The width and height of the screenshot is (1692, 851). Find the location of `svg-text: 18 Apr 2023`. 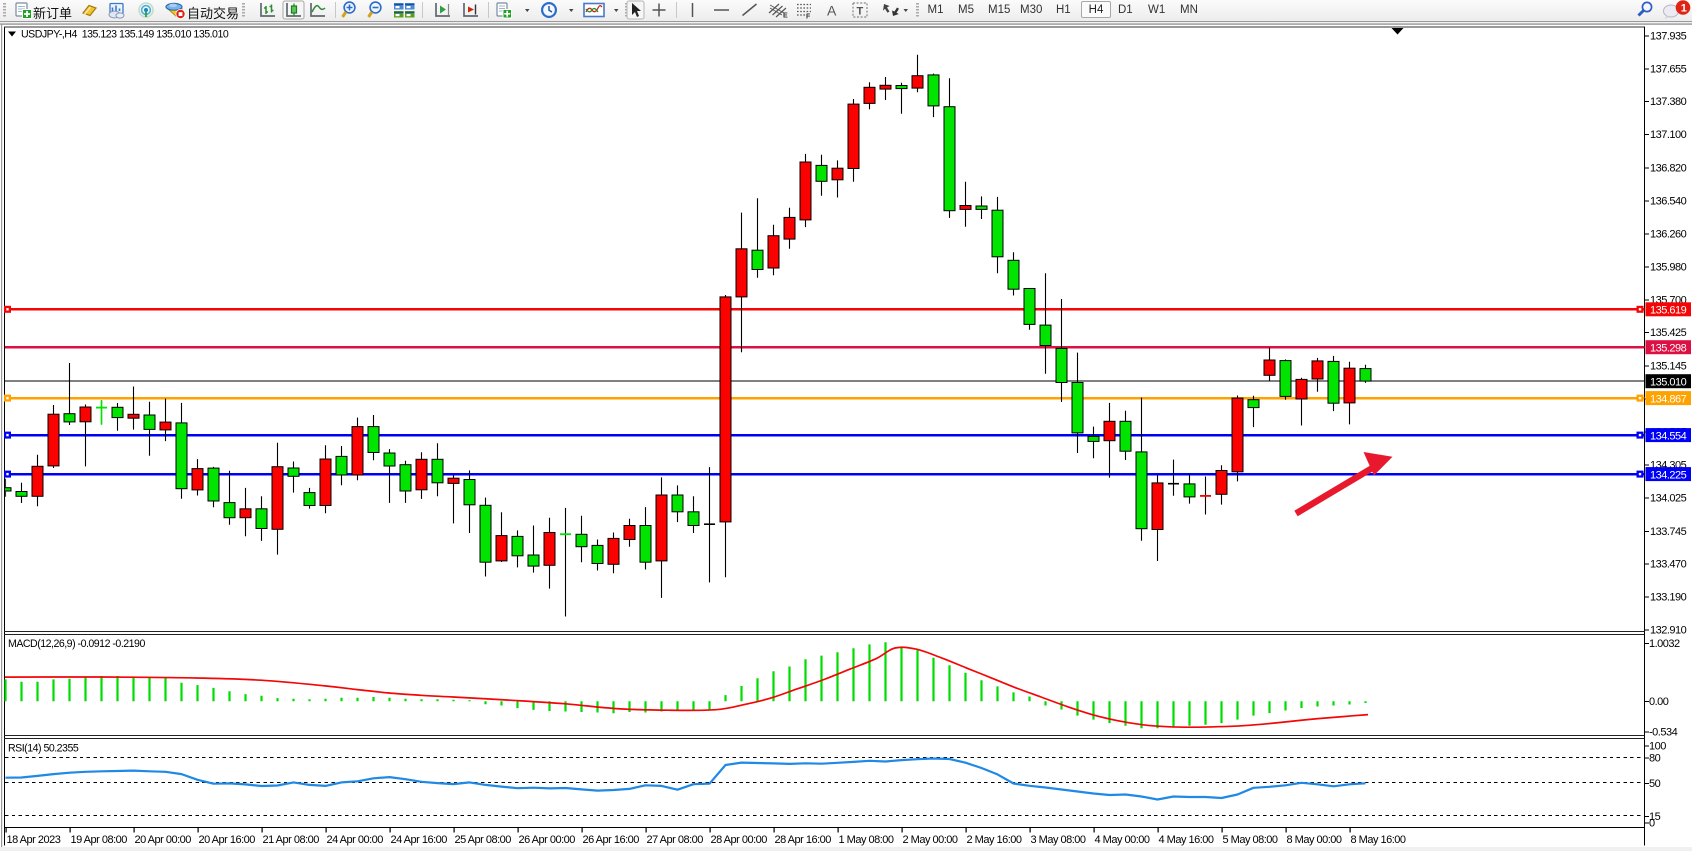

svg-text: 18 Apr 2023 is located at coordinates (34, 840).